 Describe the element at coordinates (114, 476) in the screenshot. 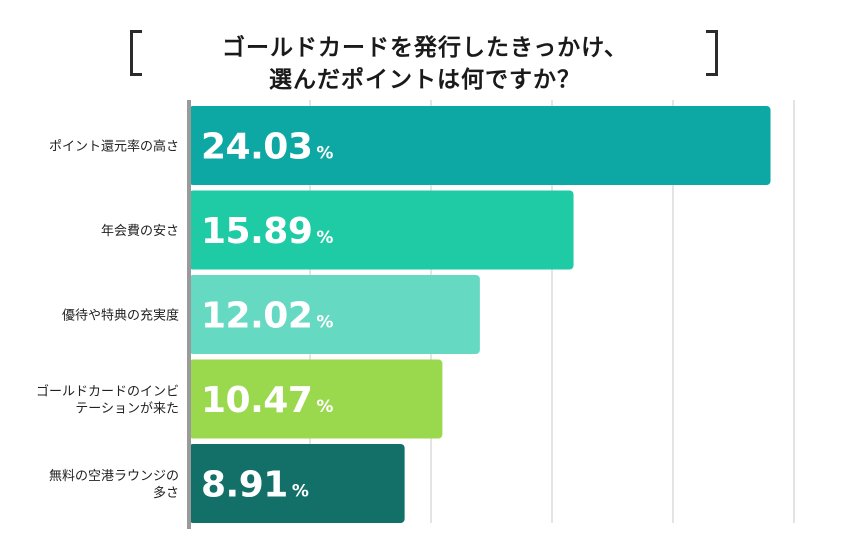

I see `category-label: 無料の空港ラウンジの` at that location.